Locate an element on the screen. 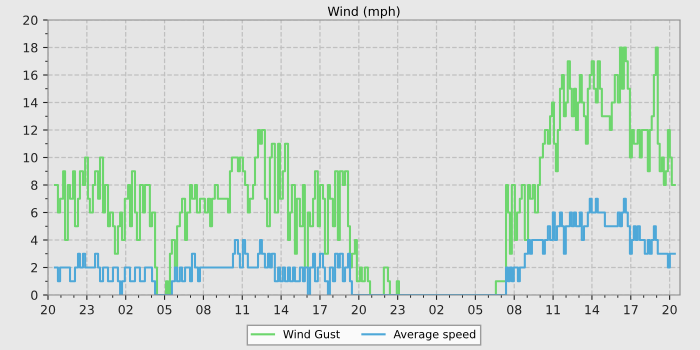 This screenshot has width=700, height=350. chart-title: Wind (mph) is located at coordinates (364, 12).